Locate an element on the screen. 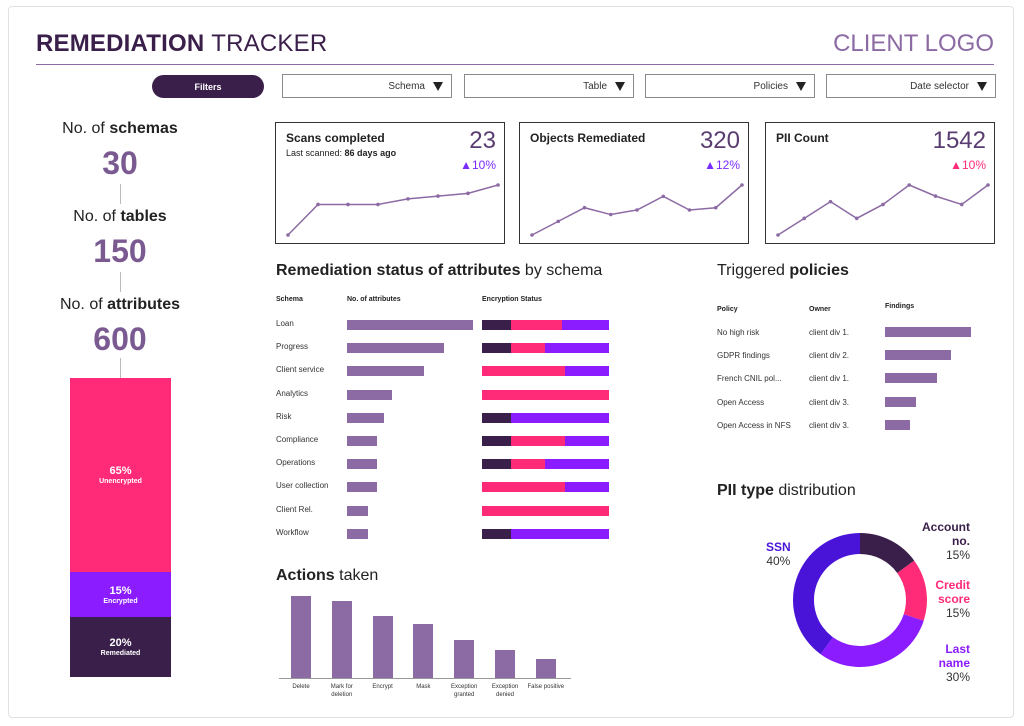 This screenshot has width=1024, height=726. date-selector-label: Date selector is located at coordinates (939, 86).